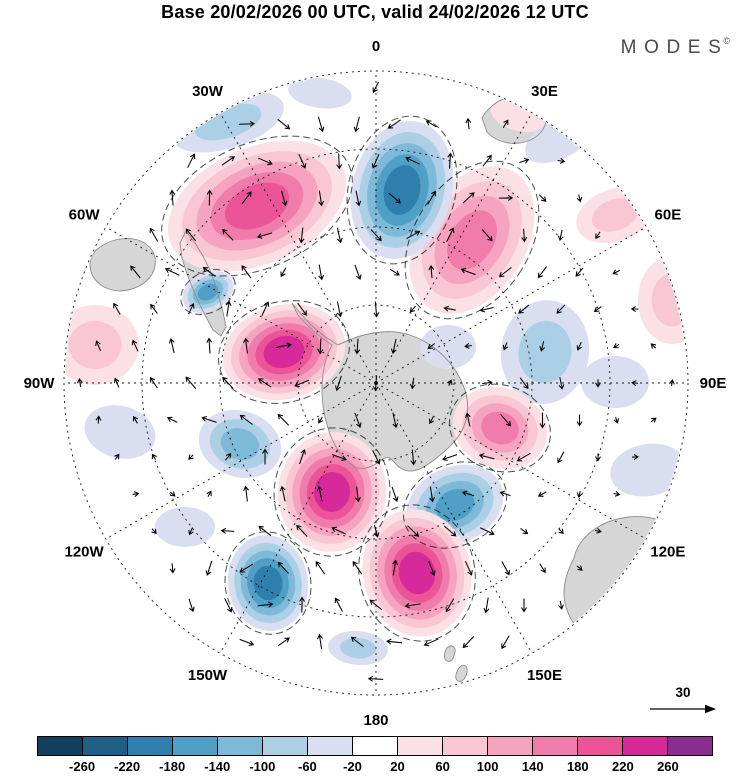 The width and height of the screenshot is (750, 783). What do you see at coordinates (262, 766) in the screenshot?
I see `colorbar-tick-label: -100` at bounding box center [262, 766].